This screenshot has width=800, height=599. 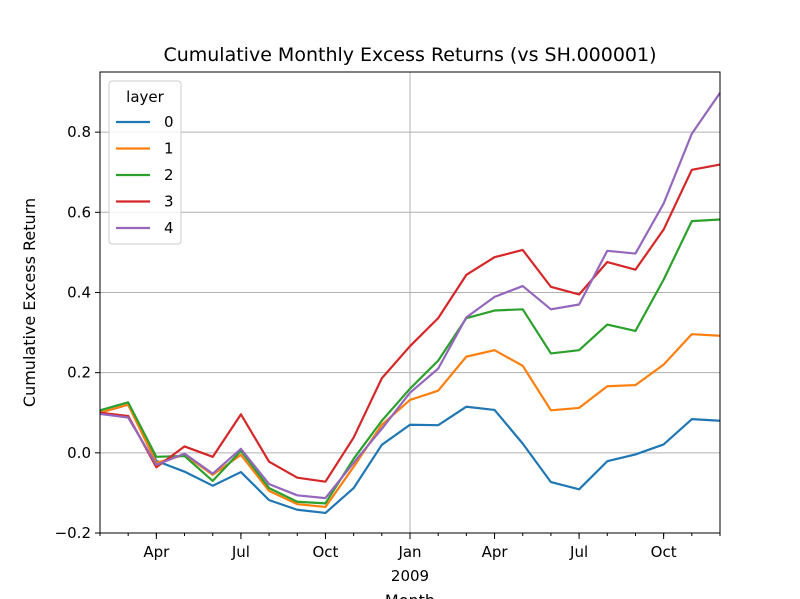 I want to click on legend-title: layer, so click(x=145, y=97).